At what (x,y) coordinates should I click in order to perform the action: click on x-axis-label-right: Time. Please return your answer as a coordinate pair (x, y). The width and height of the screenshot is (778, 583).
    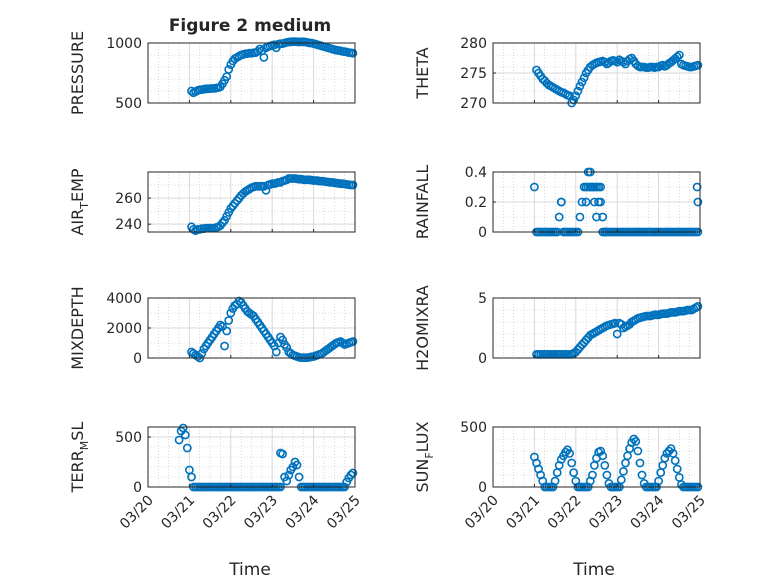
    Looking at the image, I should click on (593, 570).